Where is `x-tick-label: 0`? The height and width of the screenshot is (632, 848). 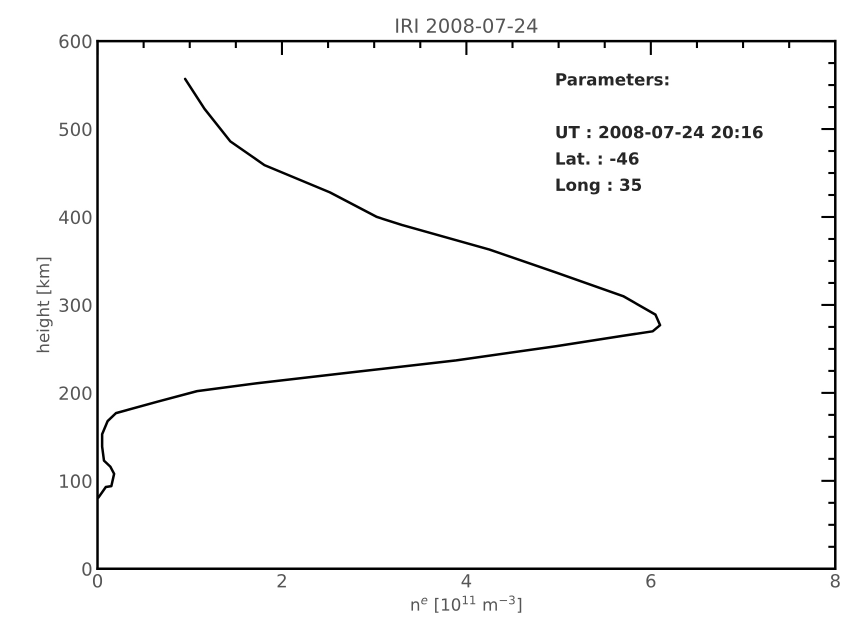 x-tick-label: 0 is located at coordinates (97, 581).